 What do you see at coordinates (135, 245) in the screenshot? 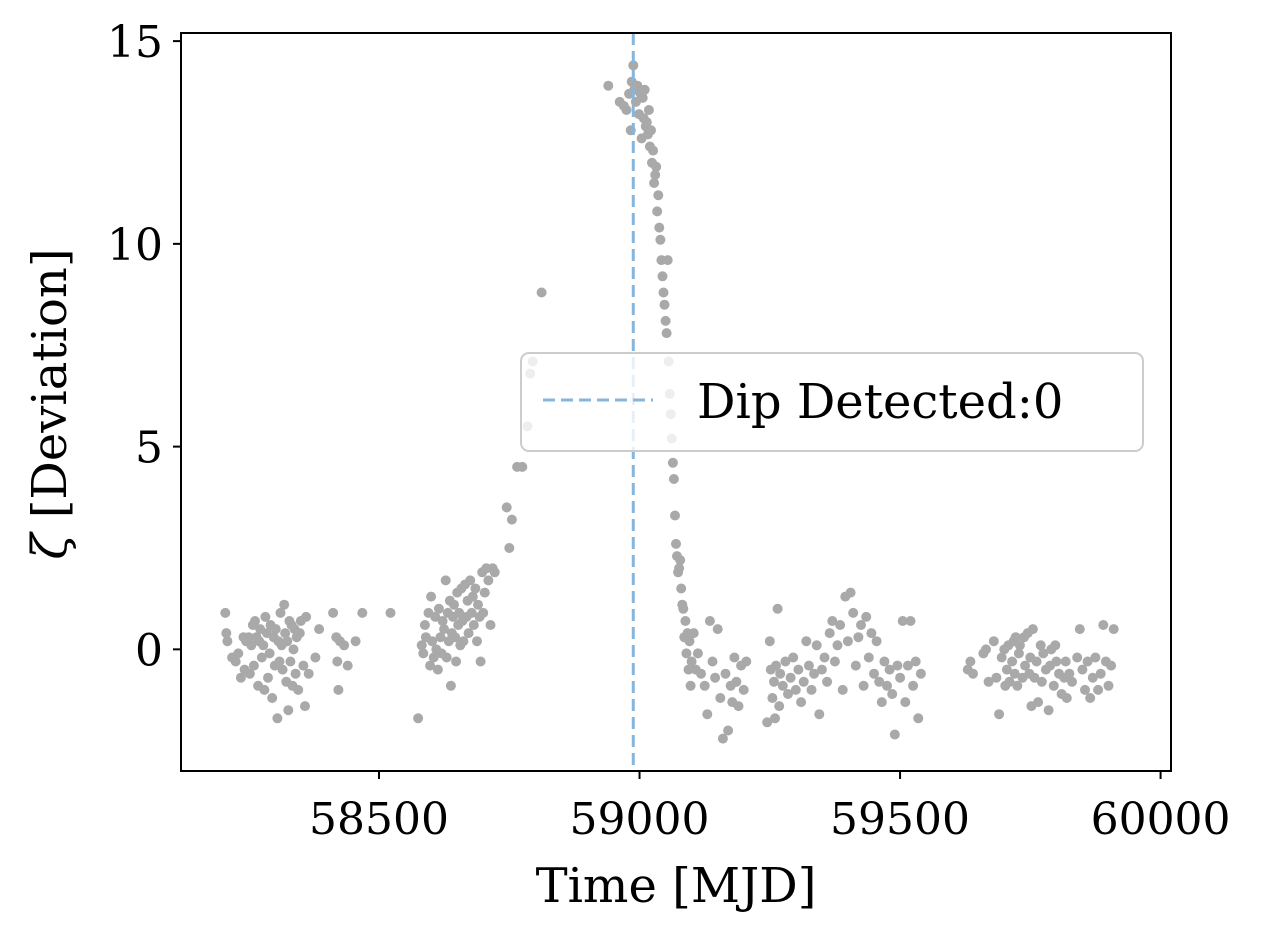
I see `y-tick-label: 10` at bounding box center [135, 245].